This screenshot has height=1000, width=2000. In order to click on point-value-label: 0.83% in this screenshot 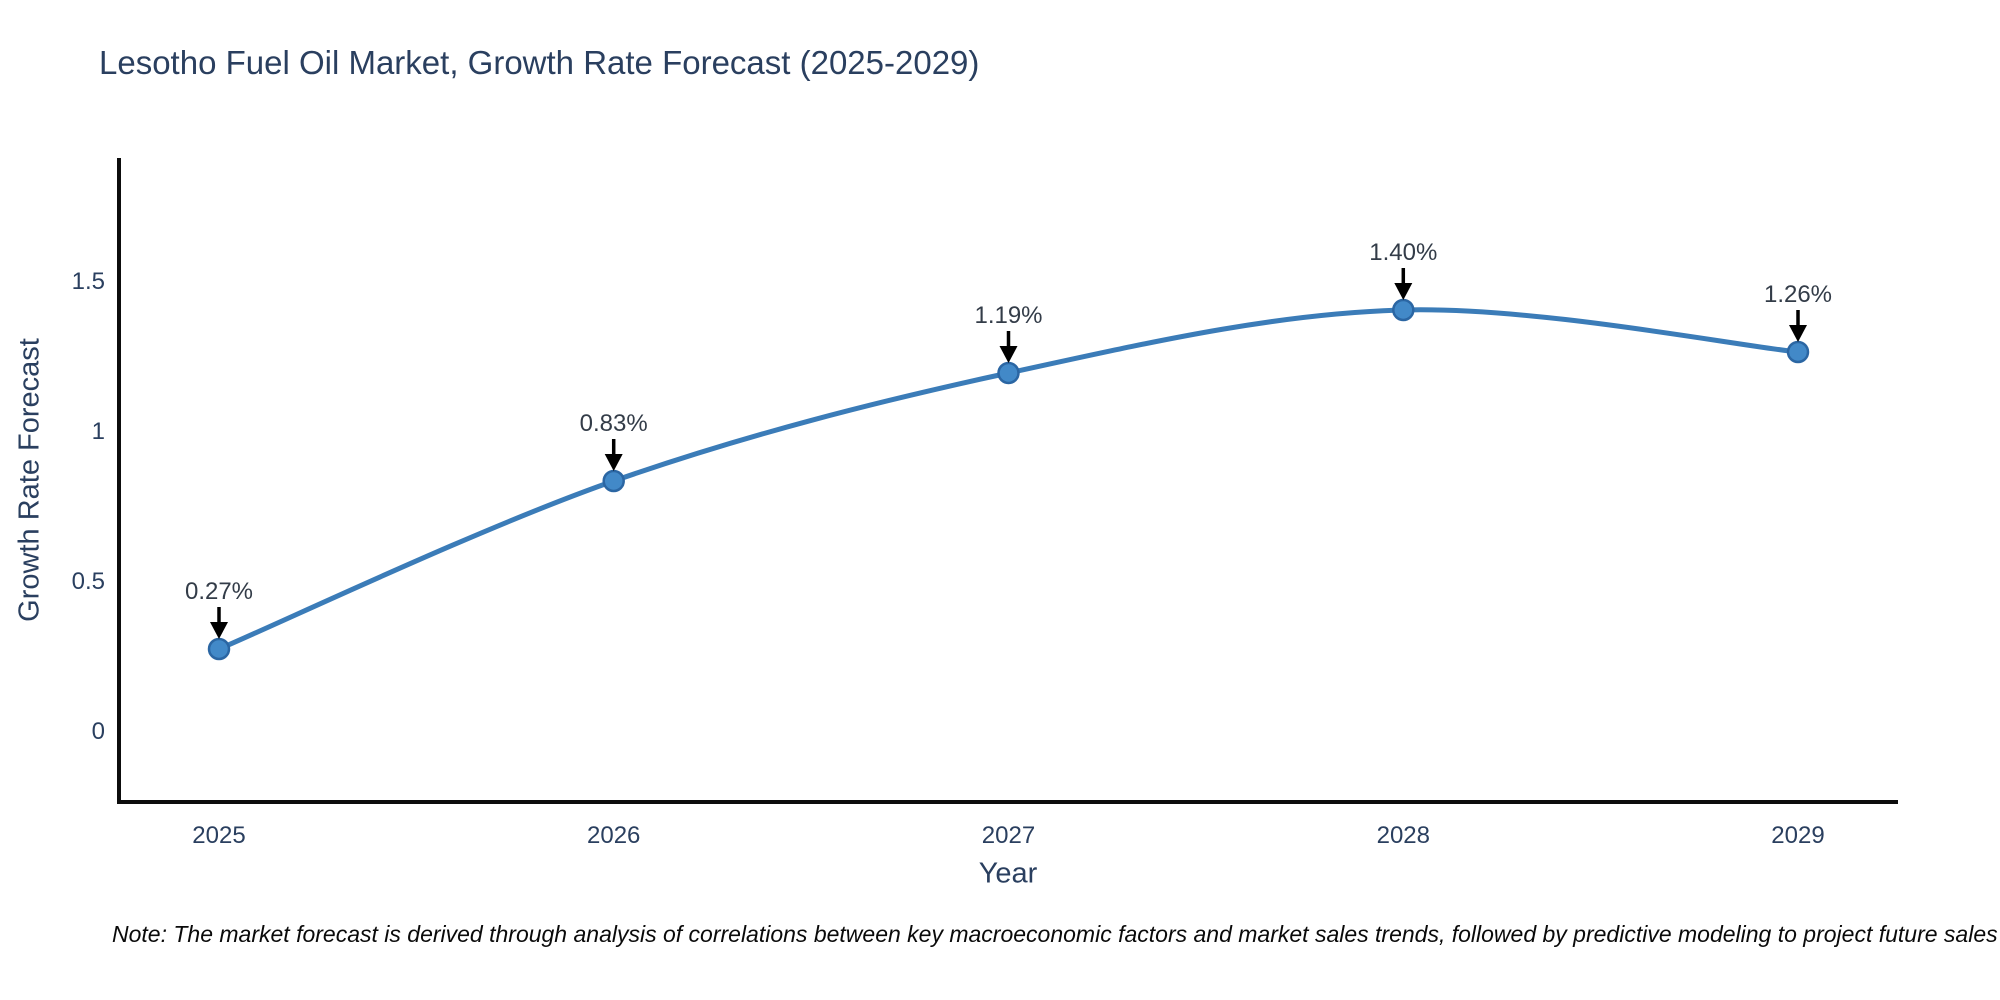, I will do `click(614, 423)`.